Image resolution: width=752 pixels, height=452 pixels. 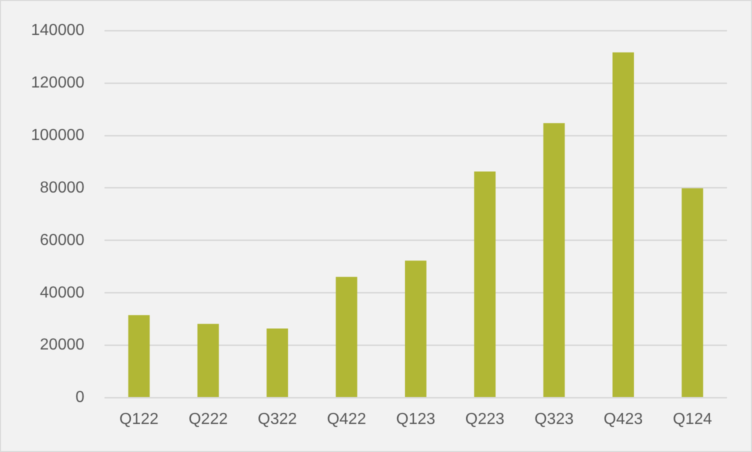 What do you see at coordinates (62, 345) in the screenshot?
I see `y-tick-label: 20000` at bounding box center [62, 345].